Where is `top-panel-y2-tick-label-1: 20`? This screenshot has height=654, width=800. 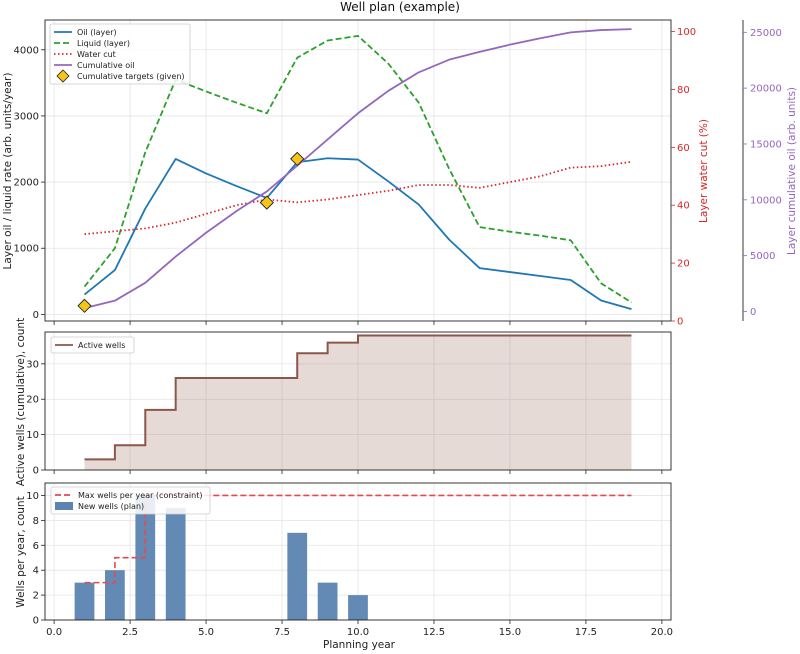 top-panel-y2-tick-label-1: 20 is located at coordinates (683, 264).